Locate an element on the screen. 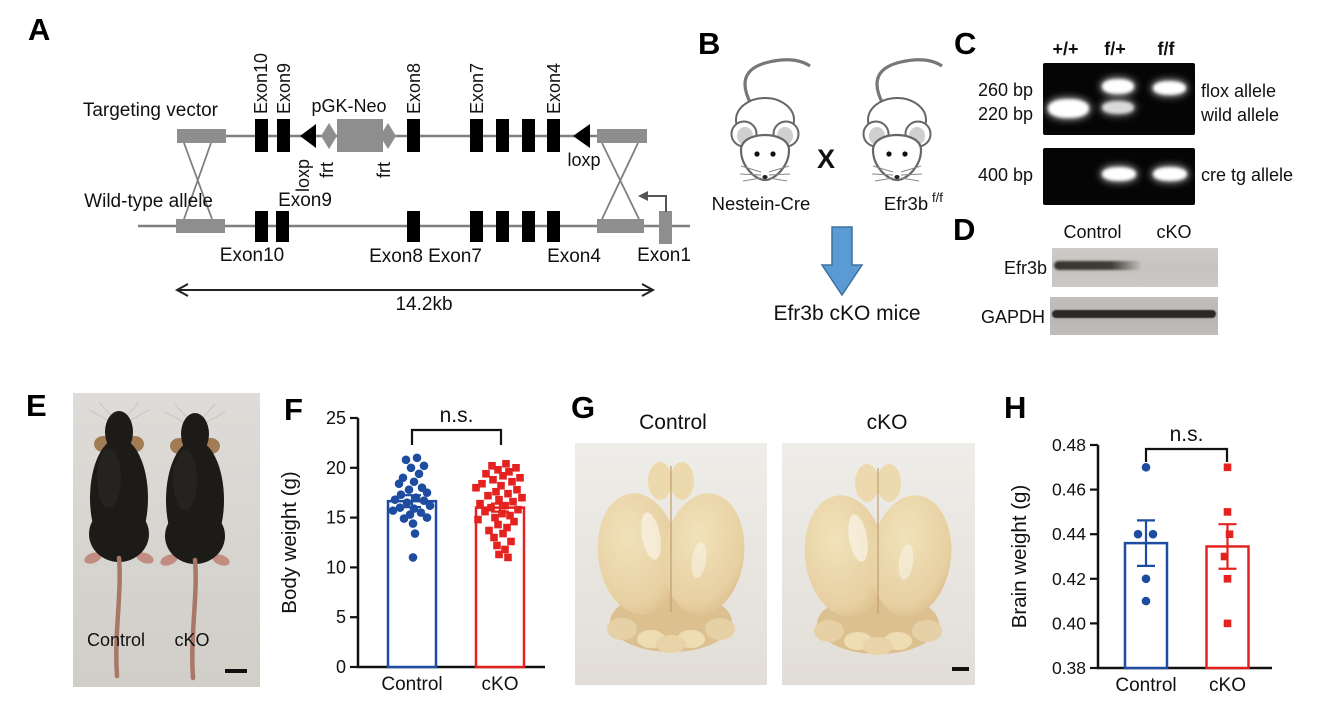  exon1-box is located at coordinates (665, 227).